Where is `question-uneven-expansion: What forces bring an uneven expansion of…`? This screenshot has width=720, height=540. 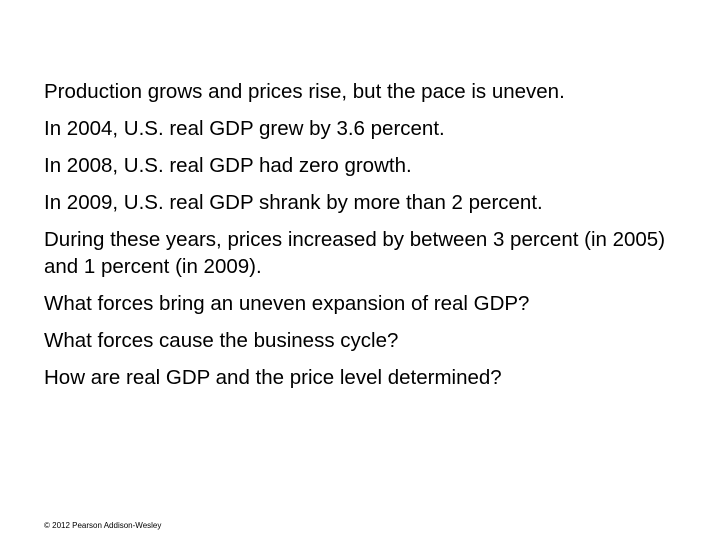 question-uneven-expansion: What forces bring an uneven expansion of… is located at coordinates (287, 303).